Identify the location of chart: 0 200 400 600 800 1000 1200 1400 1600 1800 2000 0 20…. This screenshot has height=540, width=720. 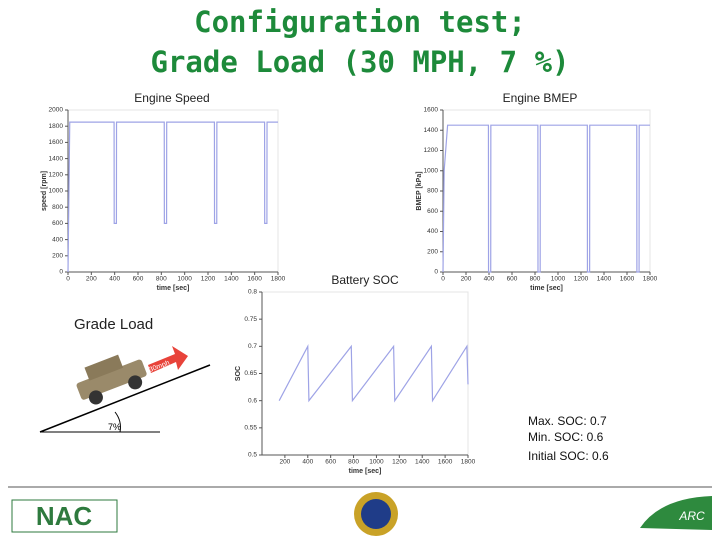
(163, 191).